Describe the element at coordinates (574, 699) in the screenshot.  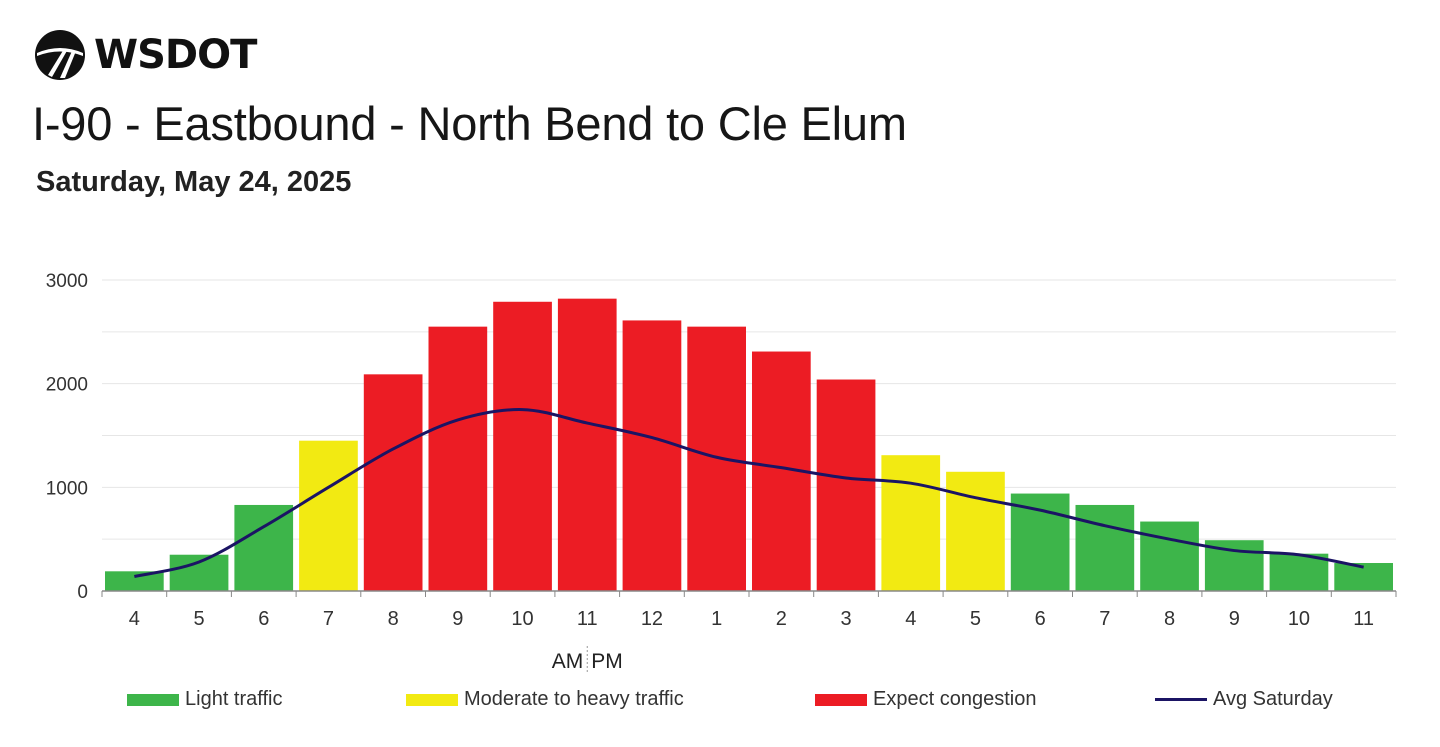
I see `legend-moderate-label: Moderate to heavy traffic` at that location.